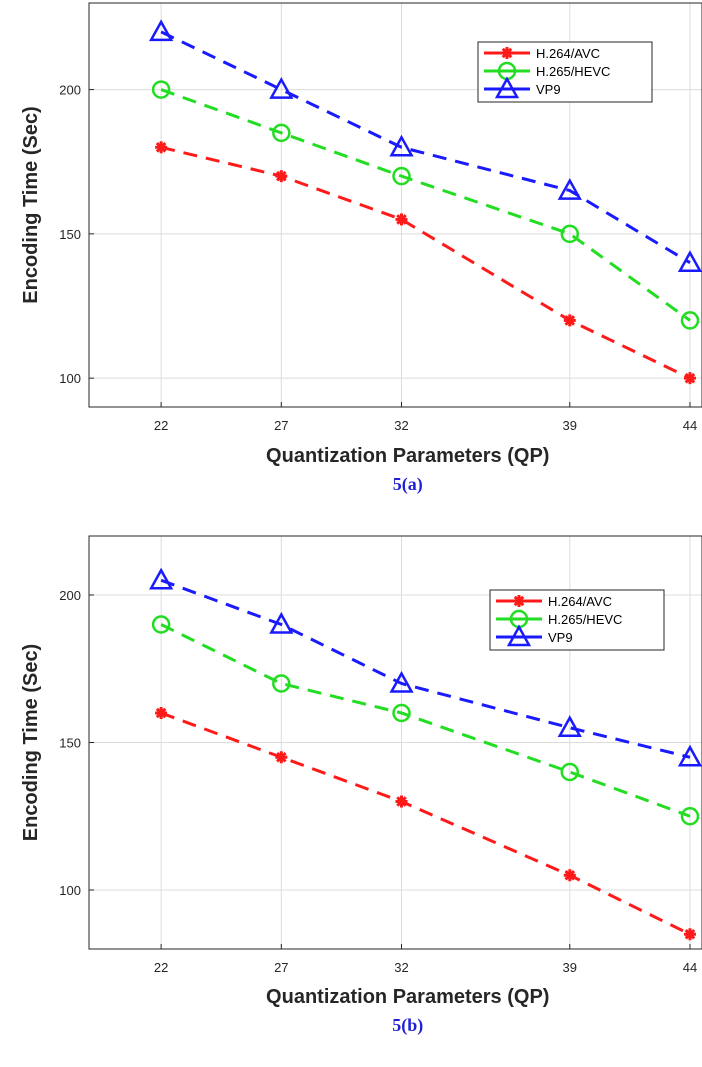 The height and width of the screenshot is (1067, 702). I want to click on series-triangle, so click(425, 667).